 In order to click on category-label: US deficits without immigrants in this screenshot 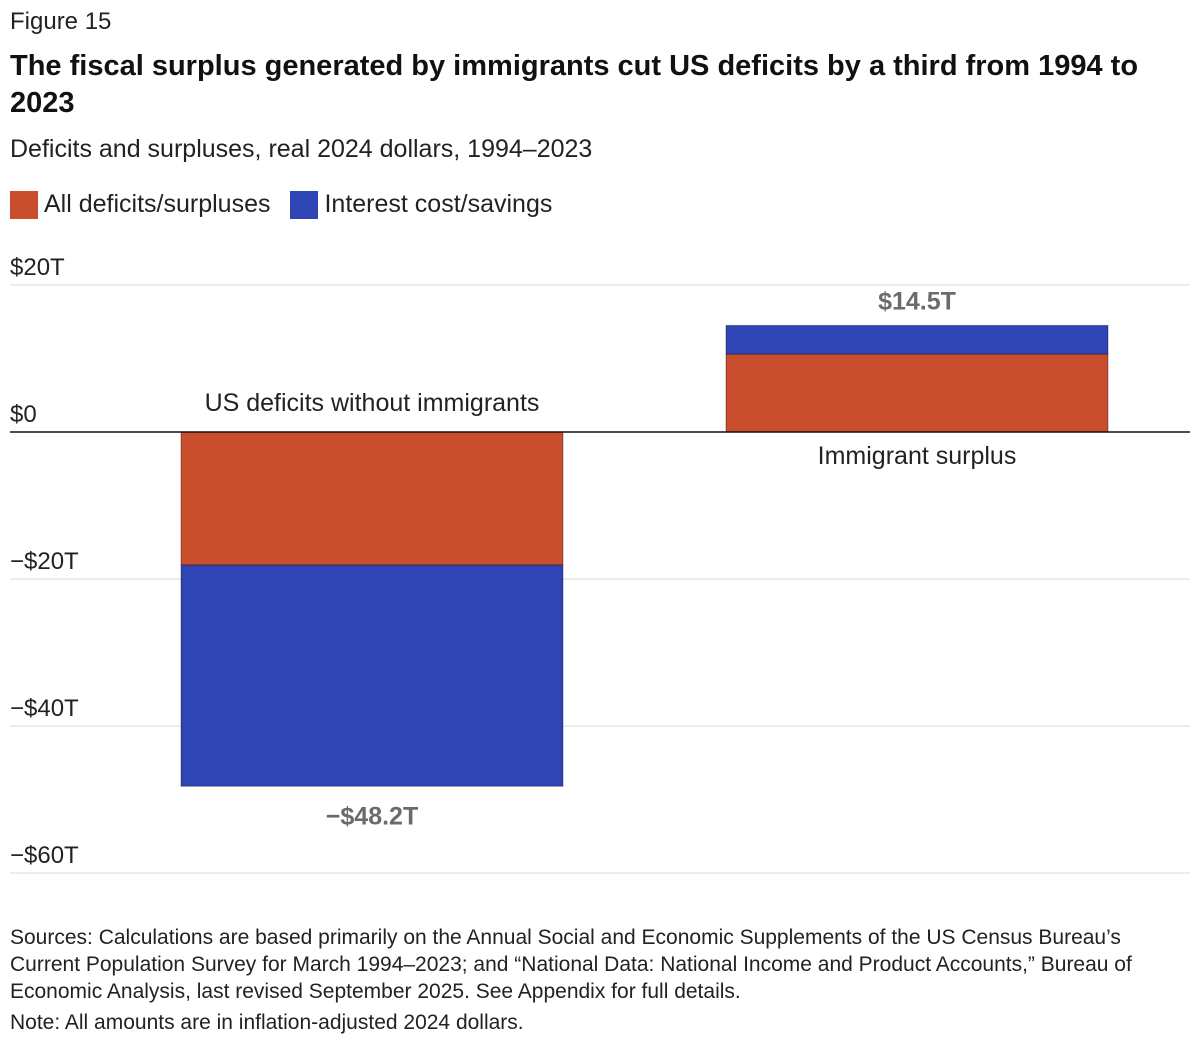, I will do `click(372, 403)`.